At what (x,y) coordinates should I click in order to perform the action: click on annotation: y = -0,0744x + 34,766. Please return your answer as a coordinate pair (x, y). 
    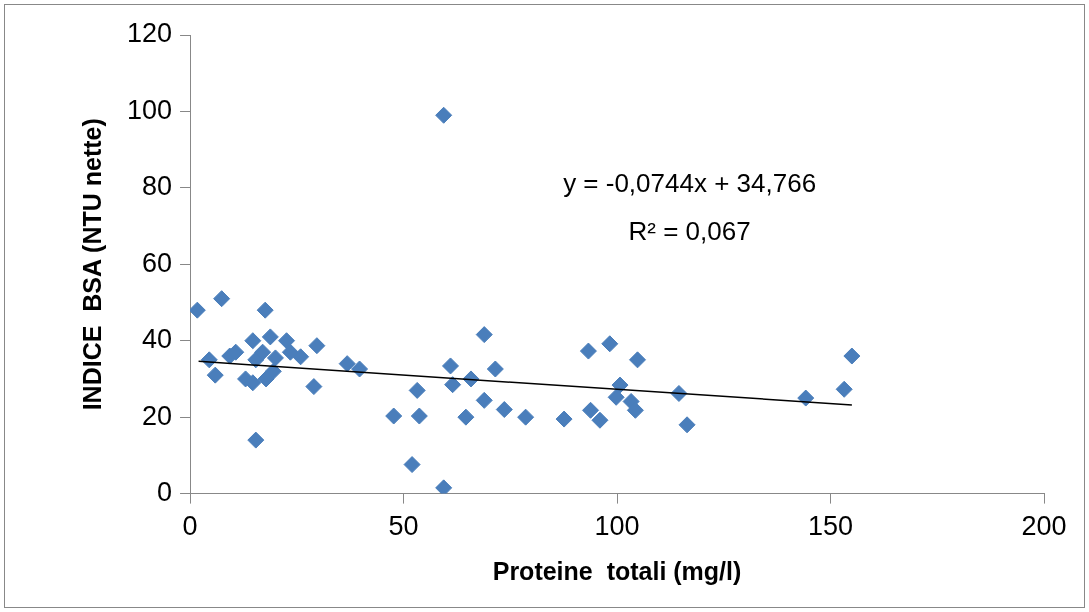
    Looking at the image, I should click on (690, 183).